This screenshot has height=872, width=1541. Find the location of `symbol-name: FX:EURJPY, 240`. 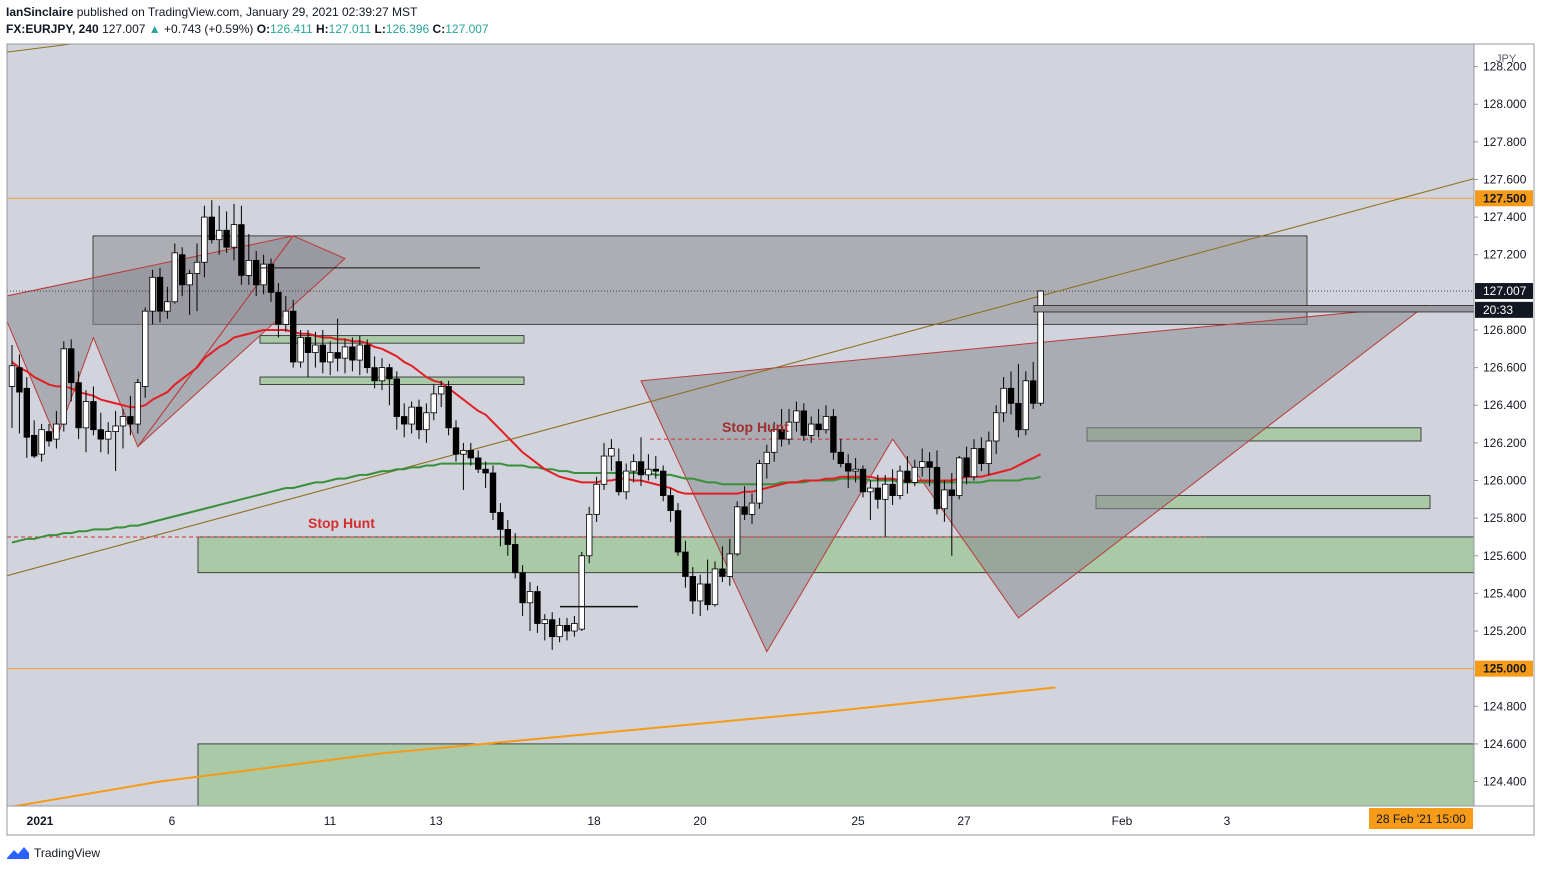

symbol-name: FX:EURJPY, 240 is located at coordinates (52, 29).